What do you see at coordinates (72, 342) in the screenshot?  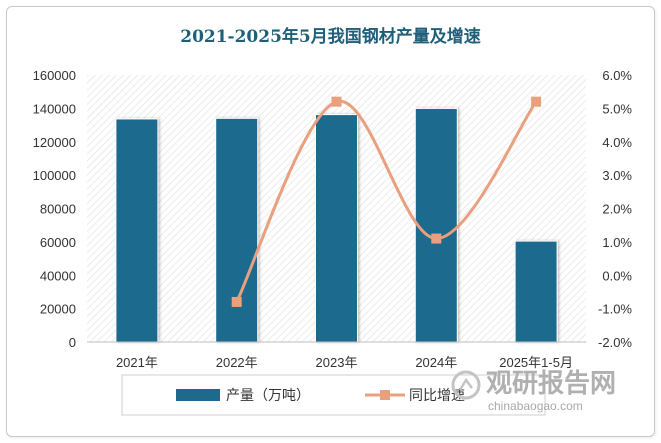 I see `y-left-tick-label: 0` at bounding box center [72, 342].